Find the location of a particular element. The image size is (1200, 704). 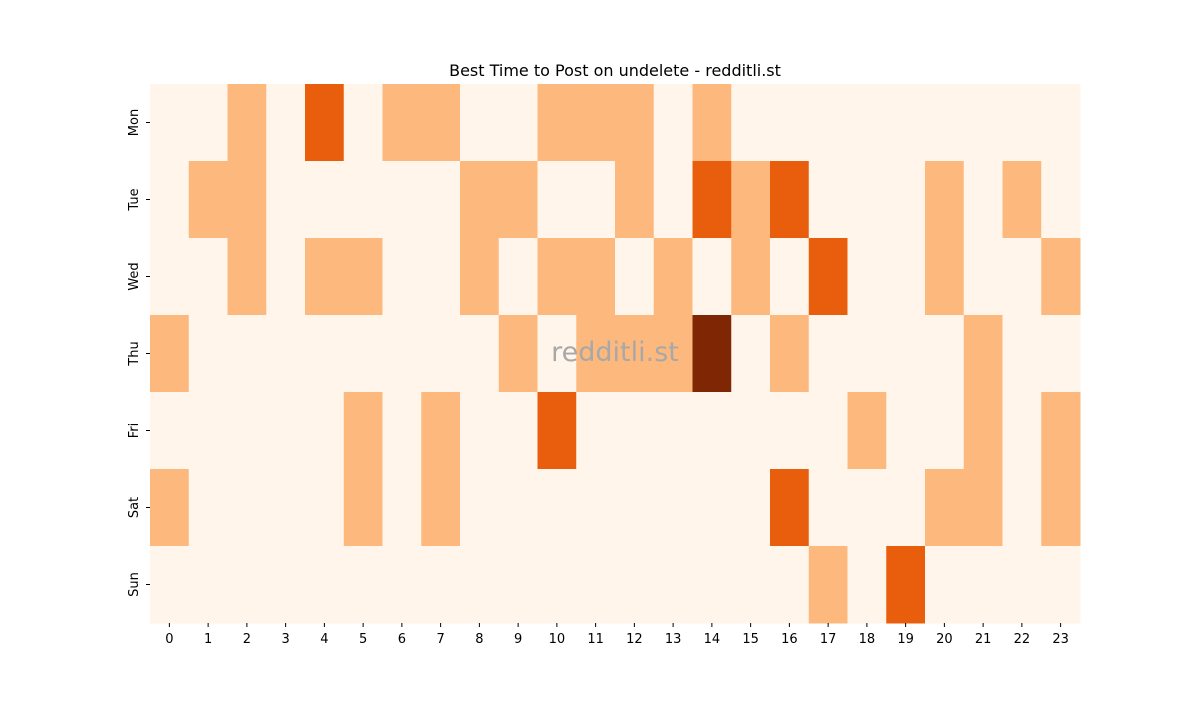

y-tick-label: Fri is located at coordinates (134, 431).